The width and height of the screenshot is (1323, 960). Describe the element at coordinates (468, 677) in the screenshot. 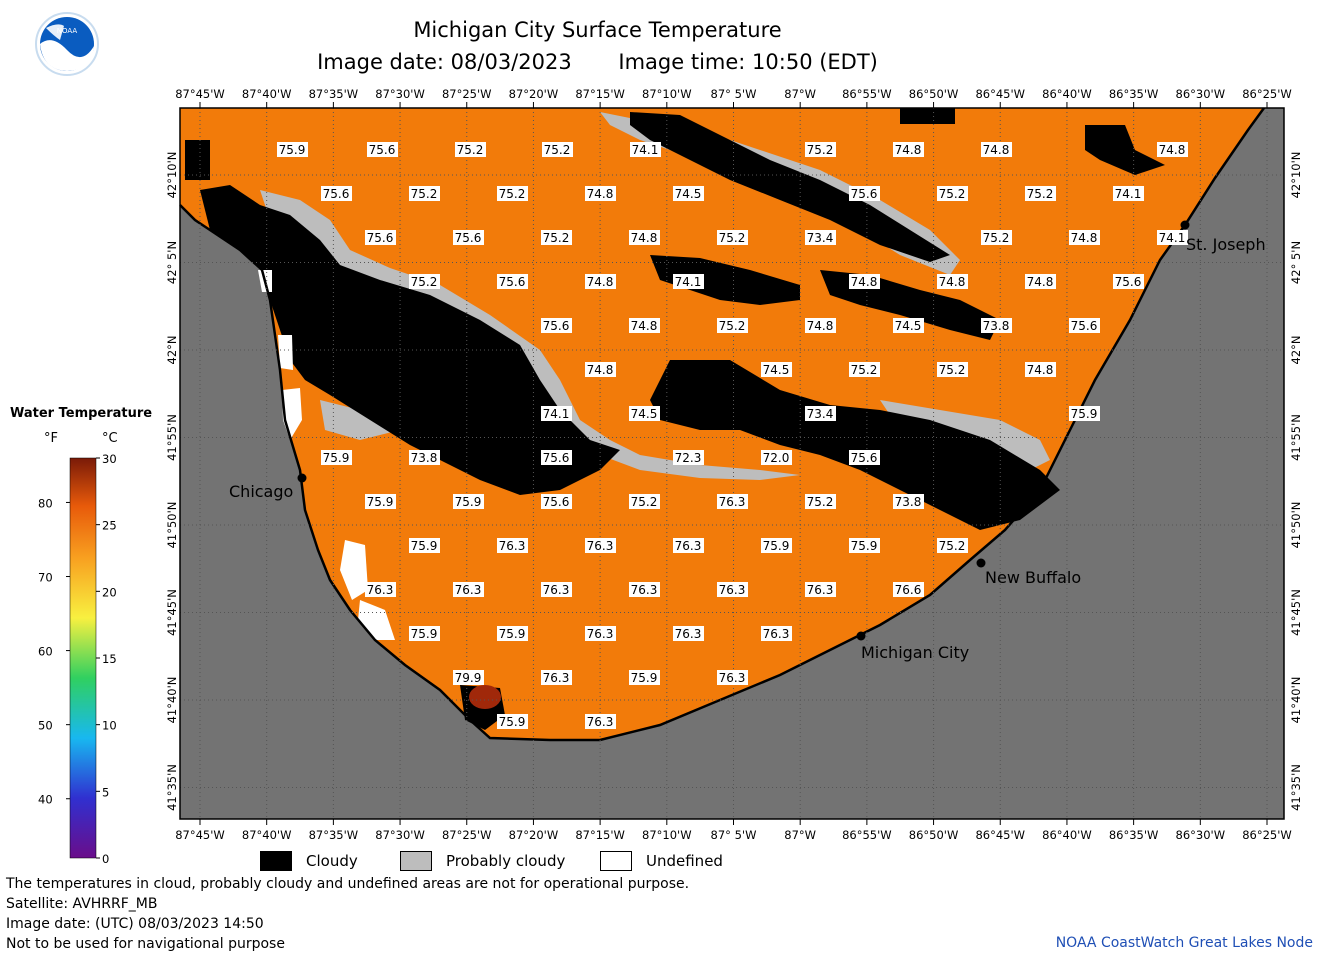

I see `temp-label: 79.9` at that location.